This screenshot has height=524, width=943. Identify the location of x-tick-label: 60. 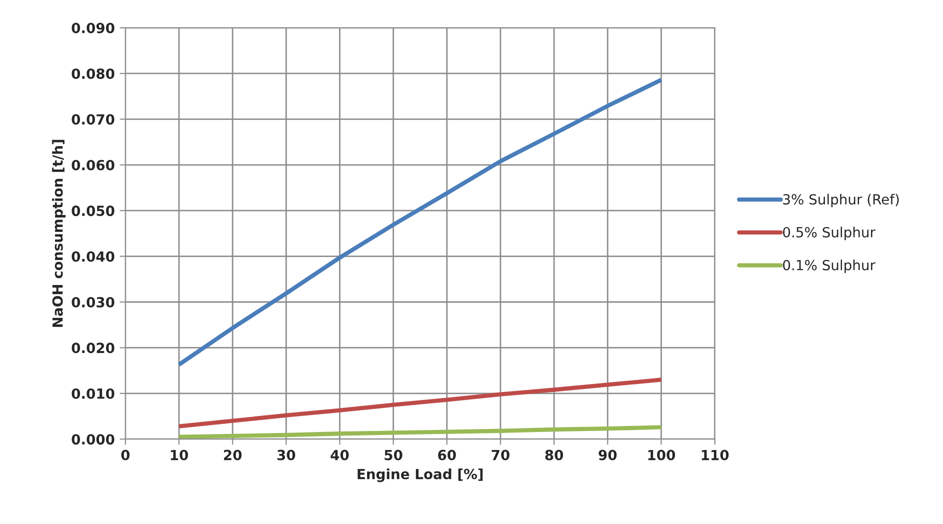
(447, 455).